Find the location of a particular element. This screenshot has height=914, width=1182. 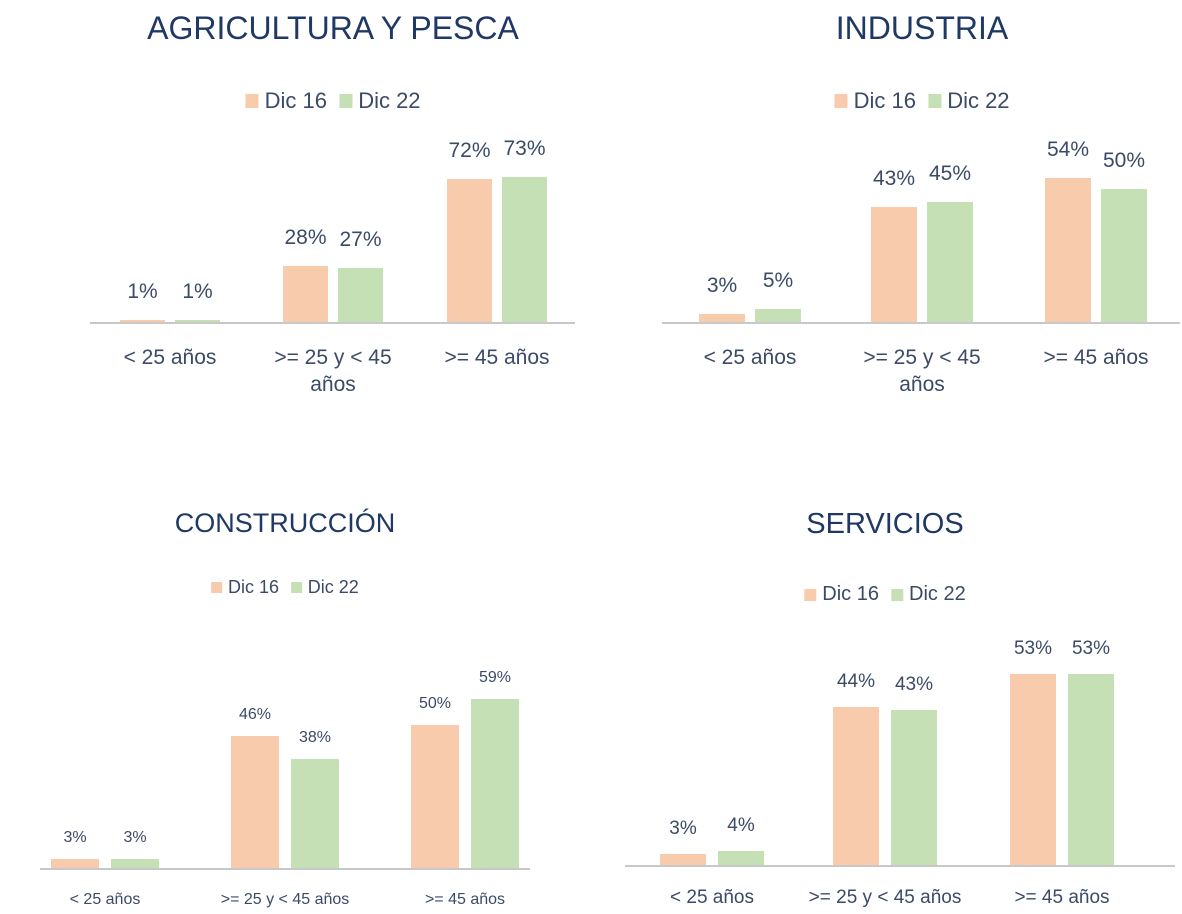

data-label: 27% is located at coordinates (360, 240).